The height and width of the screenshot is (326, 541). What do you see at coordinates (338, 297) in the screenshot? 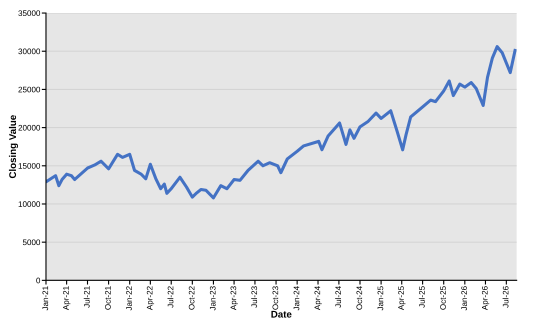
I see `x-tick-label: Jul-24` at bounding box center [338, 297].